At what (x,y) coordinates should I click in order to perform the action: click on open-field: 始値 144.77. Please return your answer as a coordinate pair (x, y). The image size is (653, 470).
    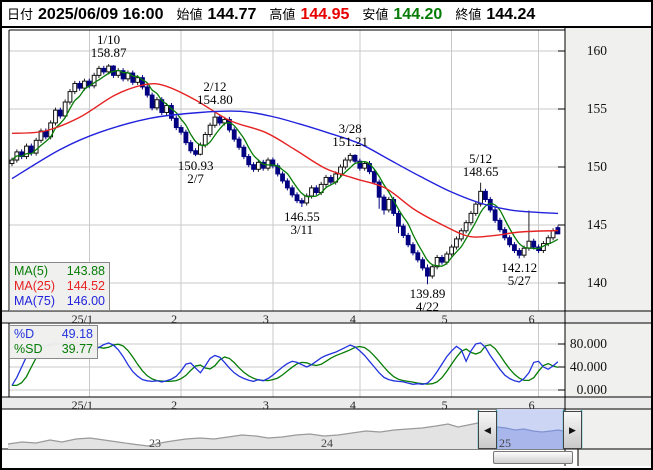
    Looking at the image, I should click on (216, 14).